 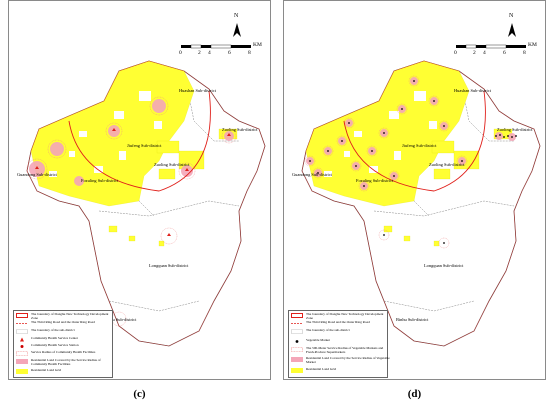 I want to click on health-service-centers, so click(x=133, y=182).